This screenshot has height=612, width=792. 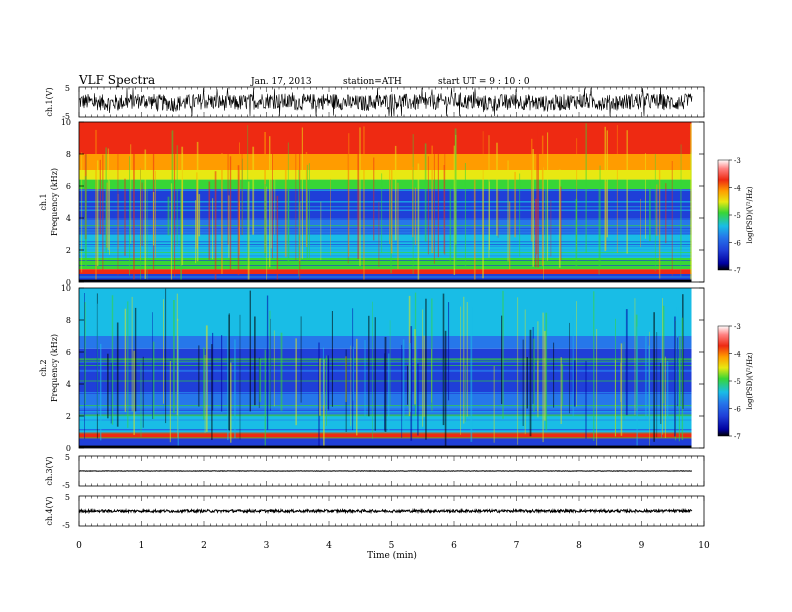 I want to click on colorbar-tick-label: -7, so click(x=737, y=271).